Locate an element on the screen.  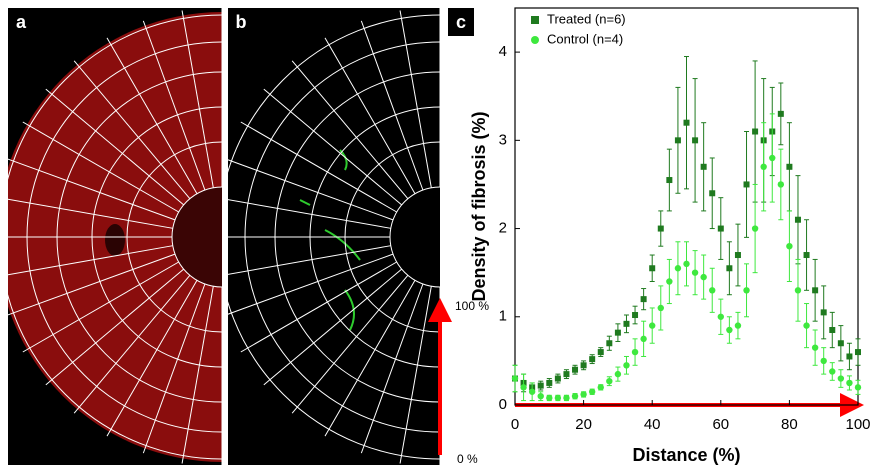
legend-label: Control (n=4) is located at coordinates (585, 38).